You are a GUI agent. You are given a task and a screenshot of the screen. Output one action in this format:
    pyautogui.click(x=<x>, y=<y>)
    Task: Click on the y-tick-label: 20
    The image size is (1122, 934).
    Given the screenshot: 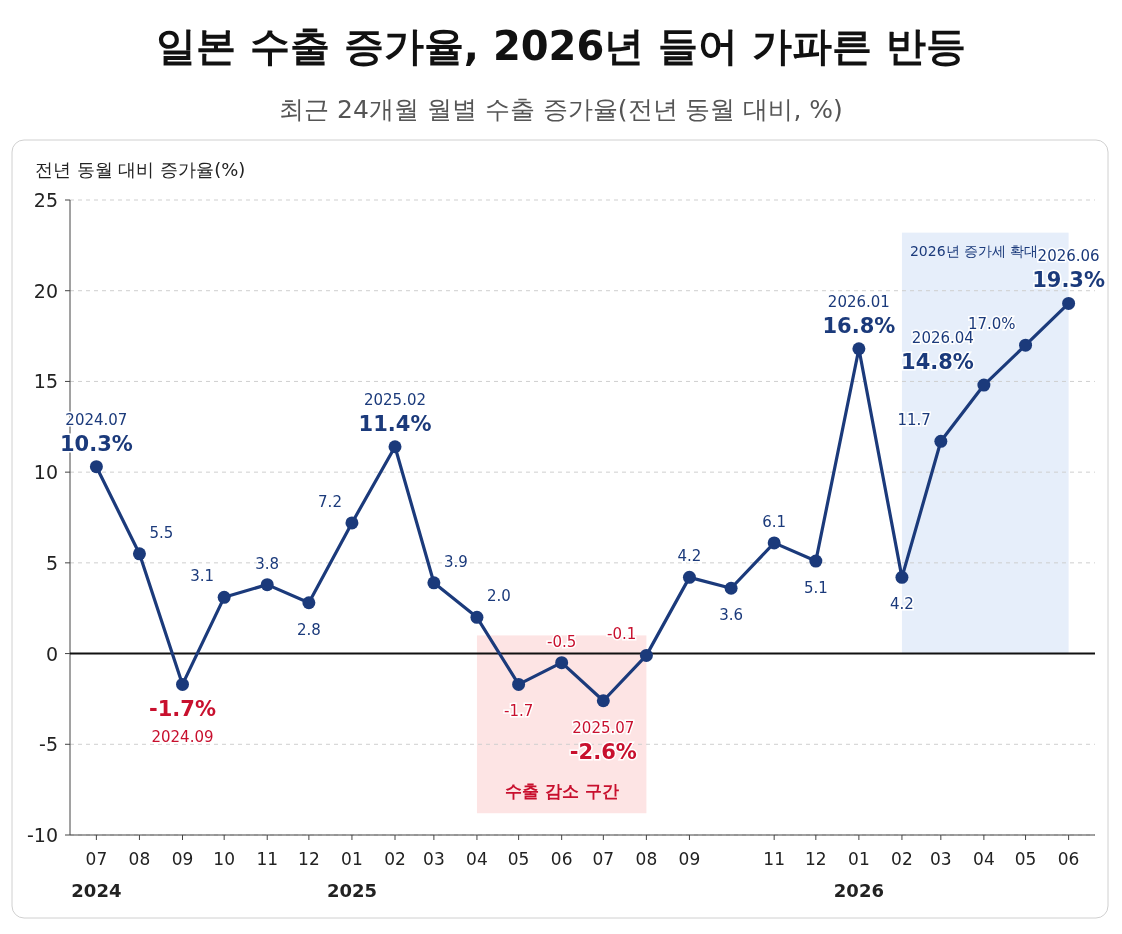 What is the action you would take?
    pyautogui.click(x=45, y=290)
    